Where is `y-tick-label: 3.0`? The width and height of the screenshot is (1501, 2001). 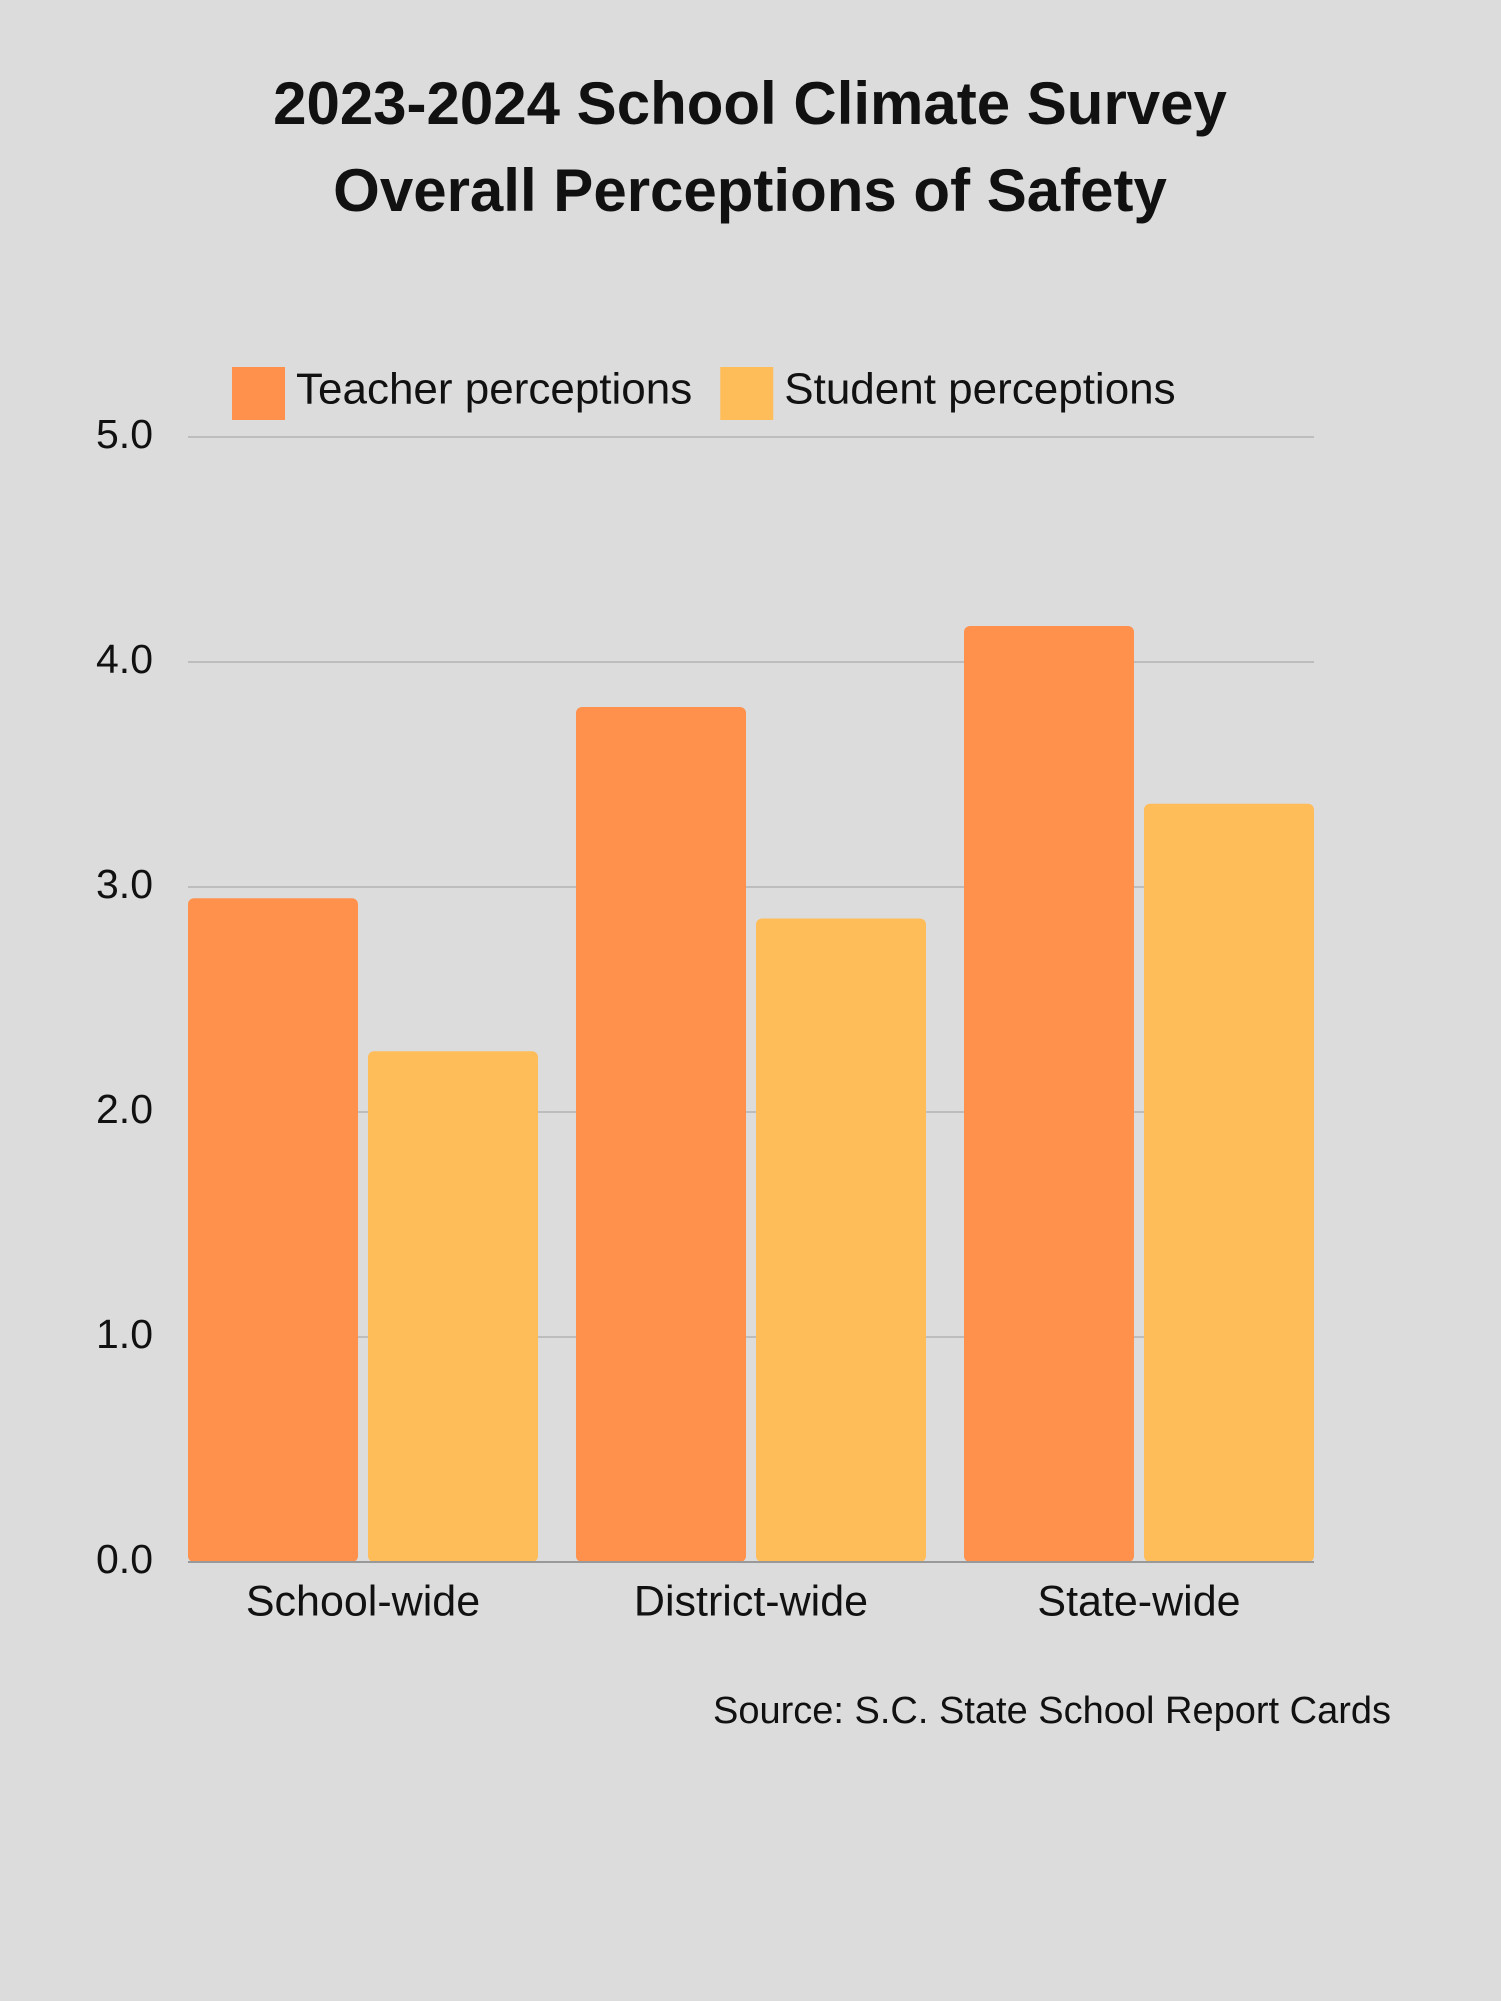 y-tick-label: 3.0 is located at coordinates (124, 884).